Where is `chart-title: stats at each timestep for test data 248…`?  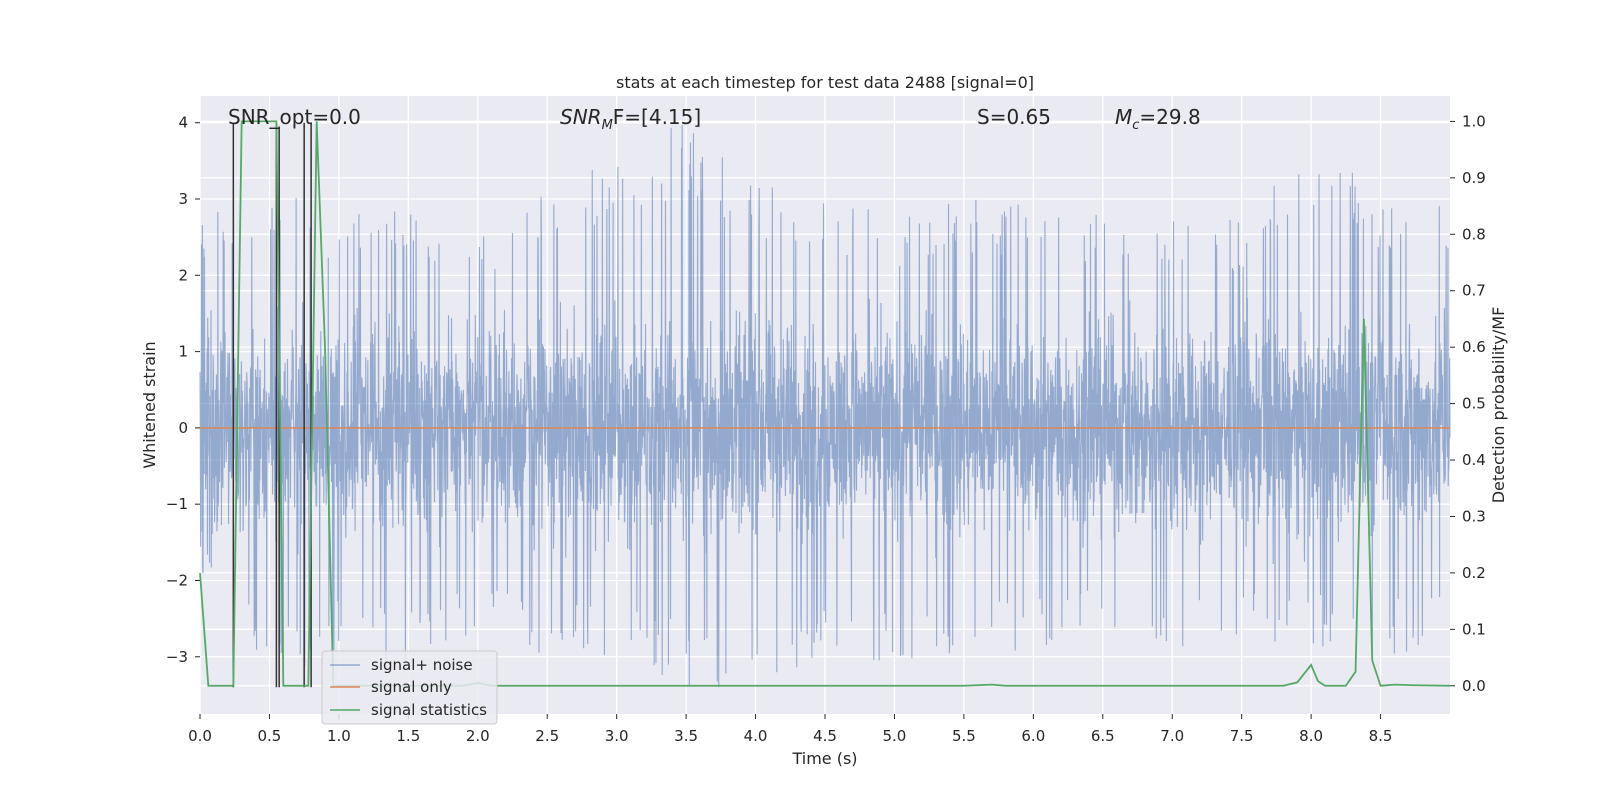 chart-title: stats at each timestep for test data 248… is located at coordinates (825, 82).